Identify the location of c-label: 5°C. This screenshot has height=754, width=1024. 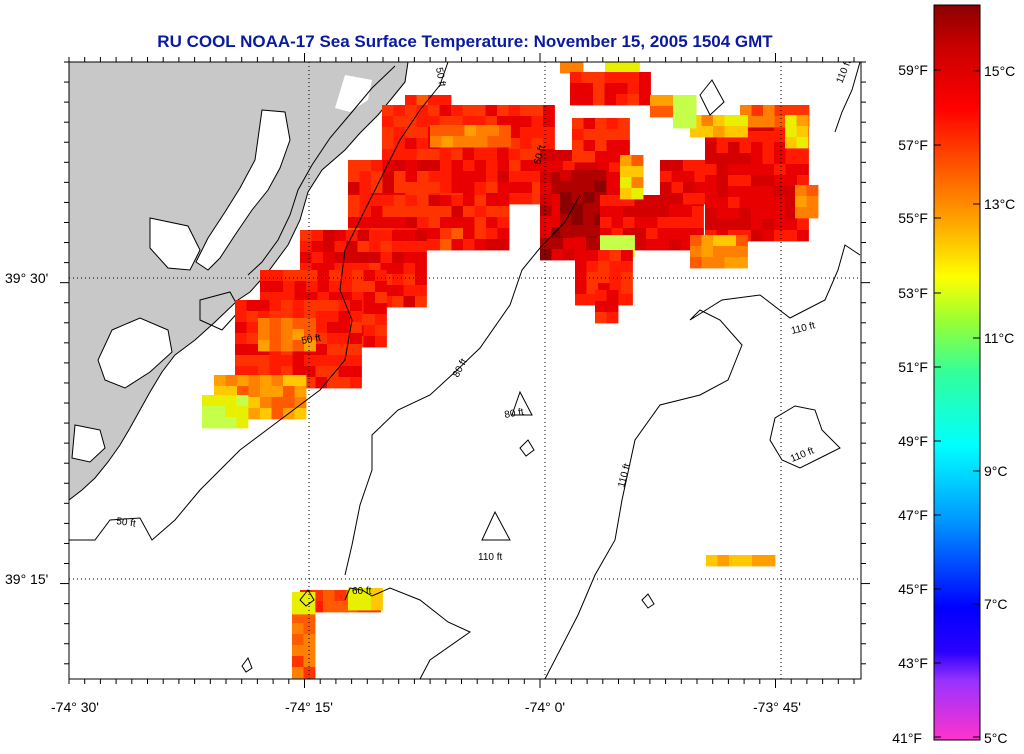
(996, 738).